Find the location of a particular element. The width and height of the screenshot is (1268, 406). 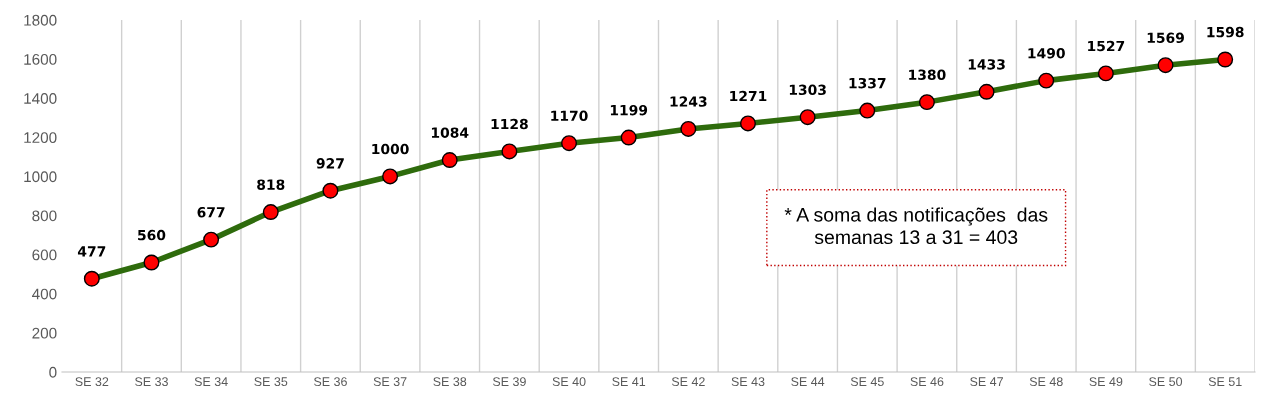

x-tick-label: SE 49 is located at coordinates (1106, 382).